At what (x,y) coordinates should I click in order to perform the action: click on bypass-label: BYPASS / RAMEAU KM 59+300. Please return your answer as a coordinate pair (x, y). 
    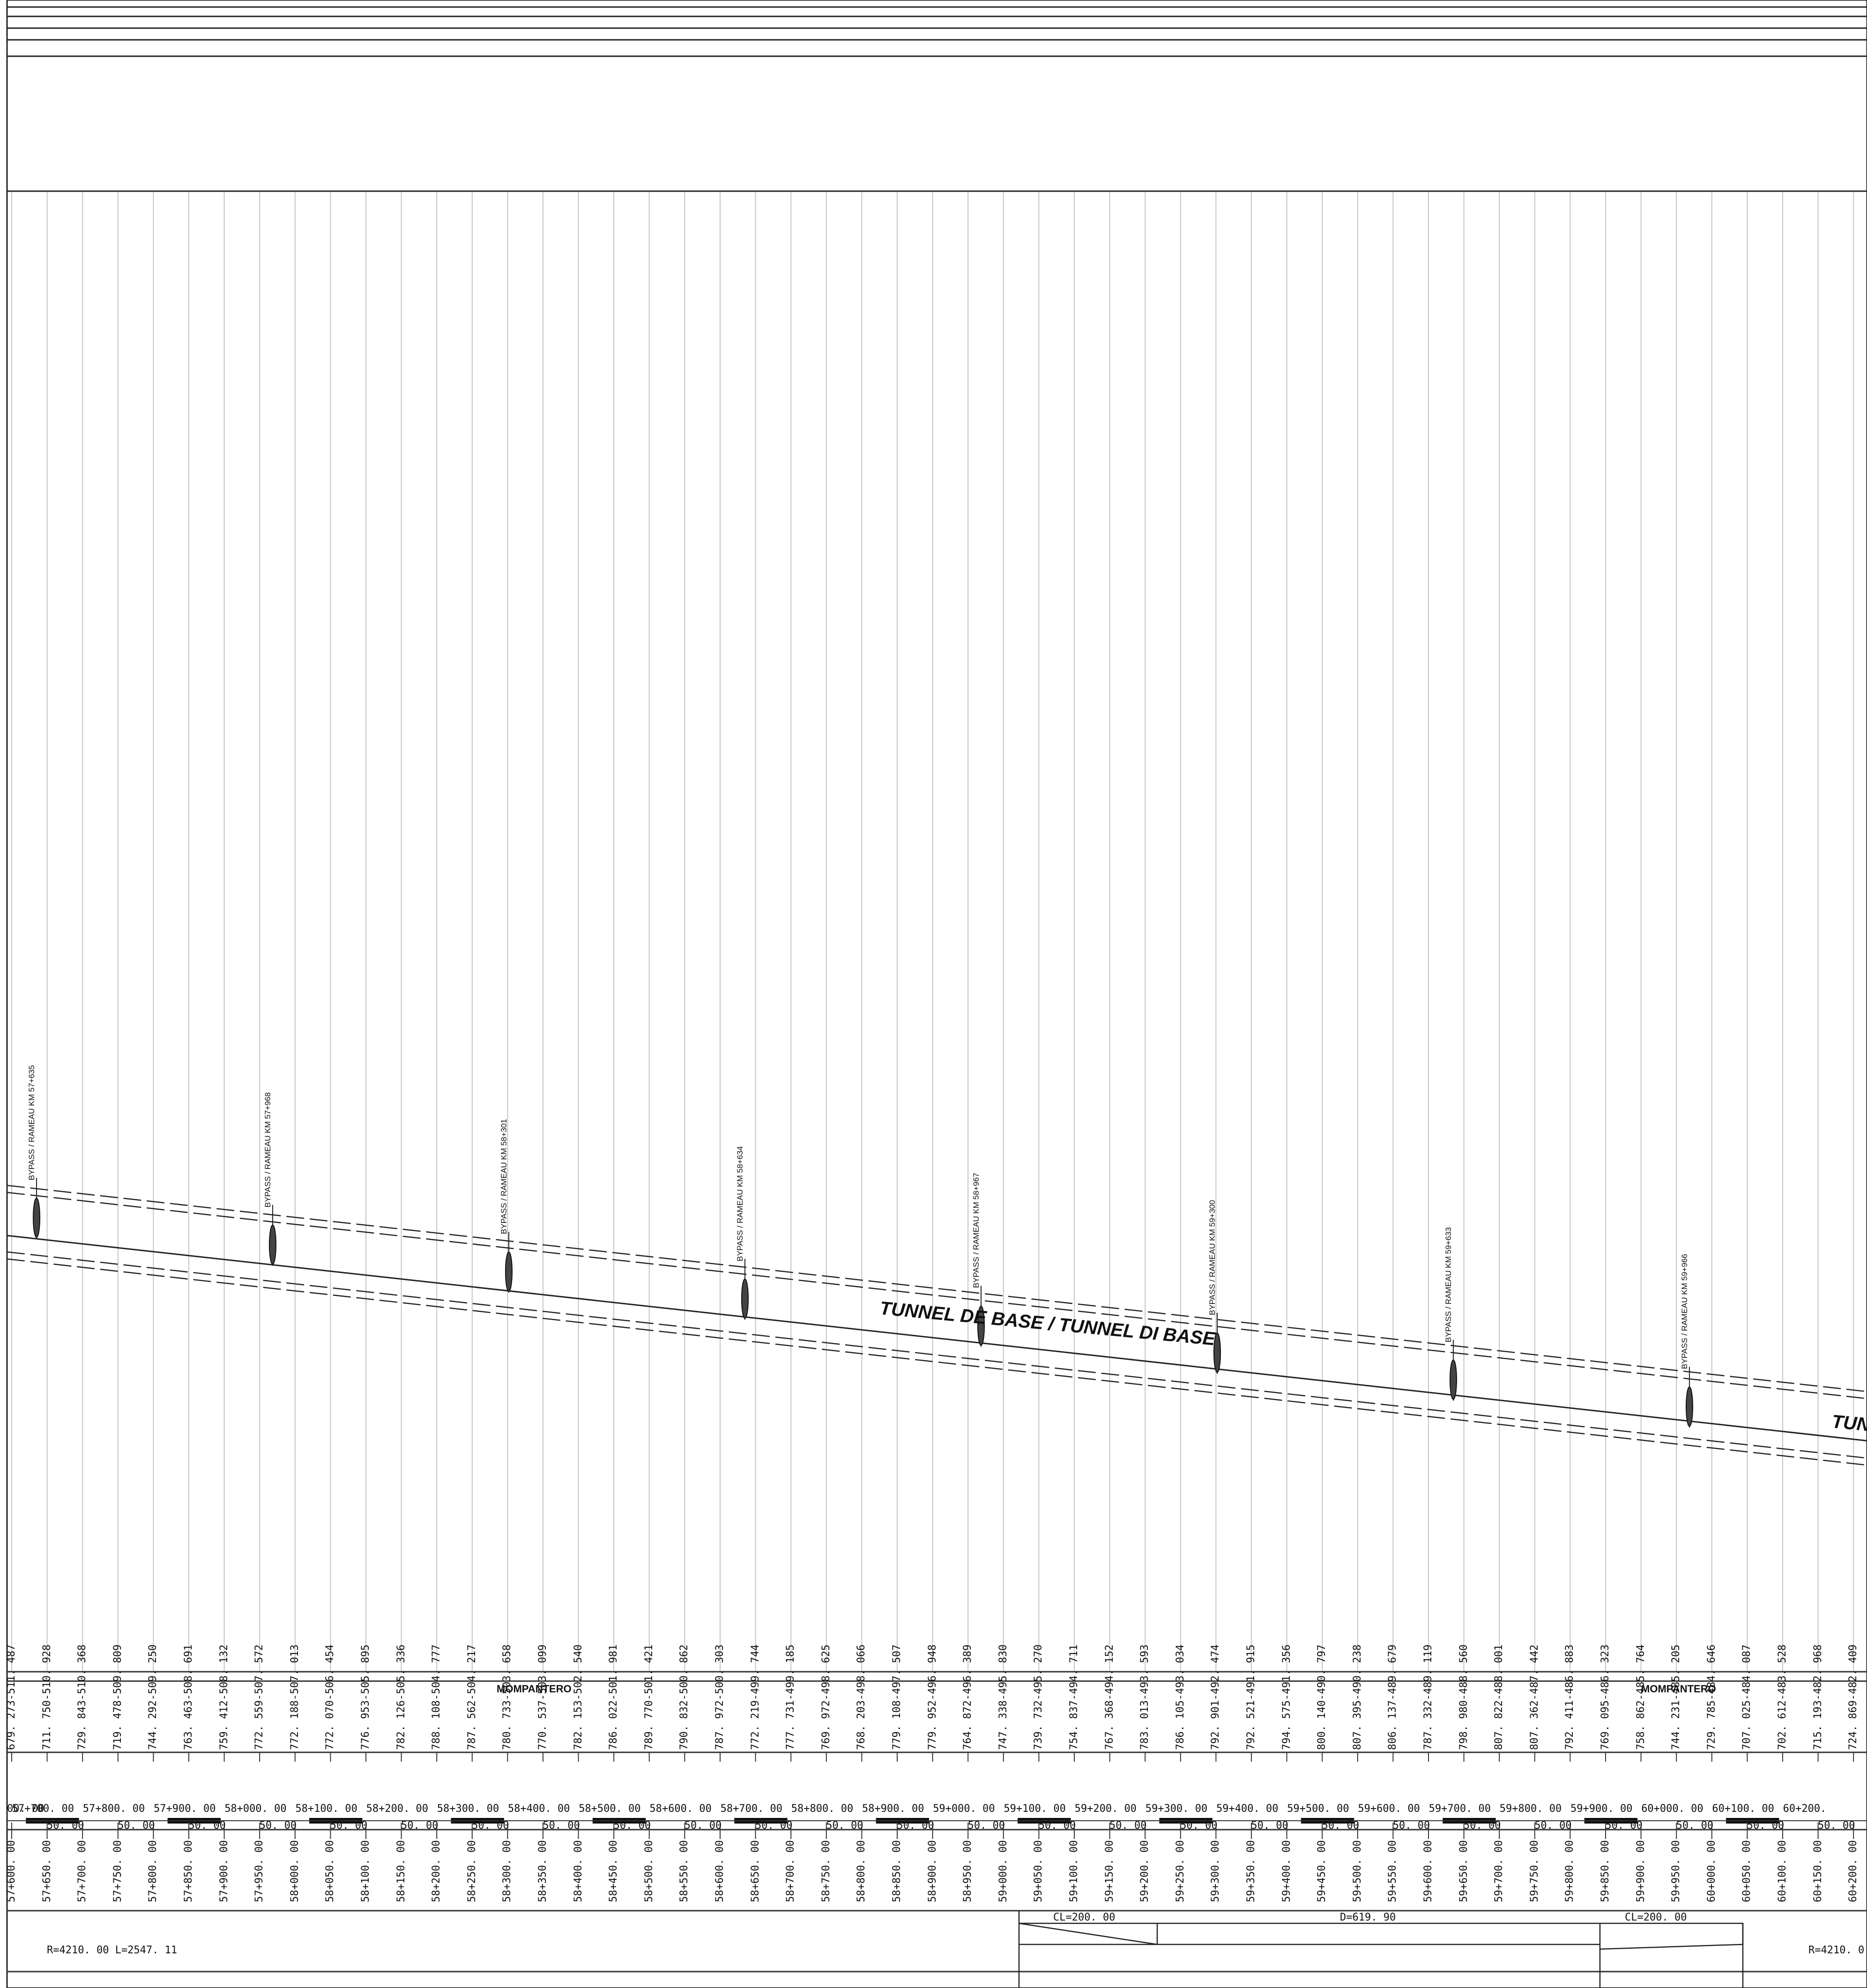
    Looking at the image, I should click on (1212, 1257).